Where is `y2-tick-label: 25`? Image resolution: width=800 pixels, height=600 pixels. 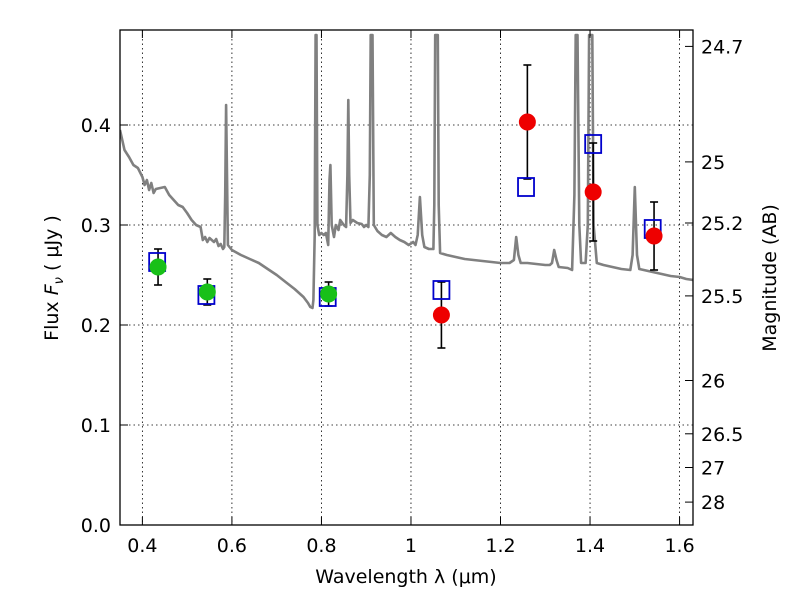 y2-tick-label: 25 is located at coordinates (713, 163).